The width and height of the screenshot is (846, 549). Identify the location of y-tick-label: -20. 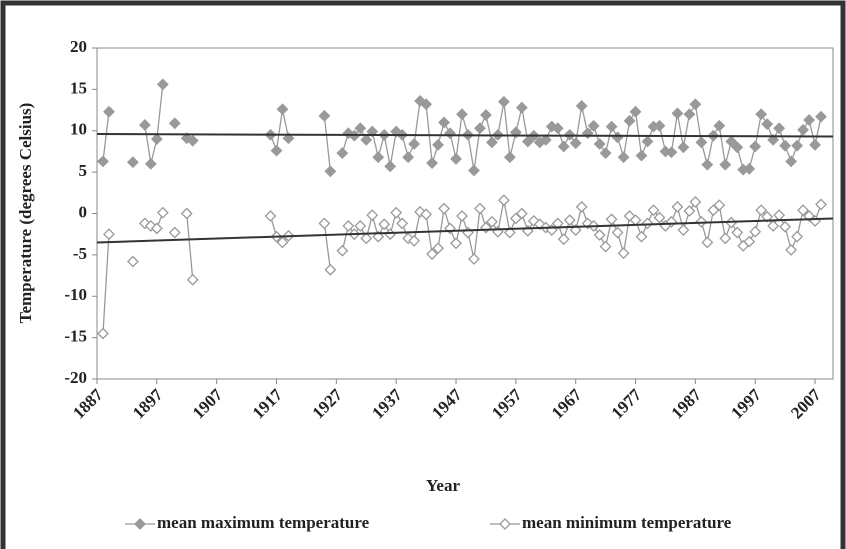
(75, 377).